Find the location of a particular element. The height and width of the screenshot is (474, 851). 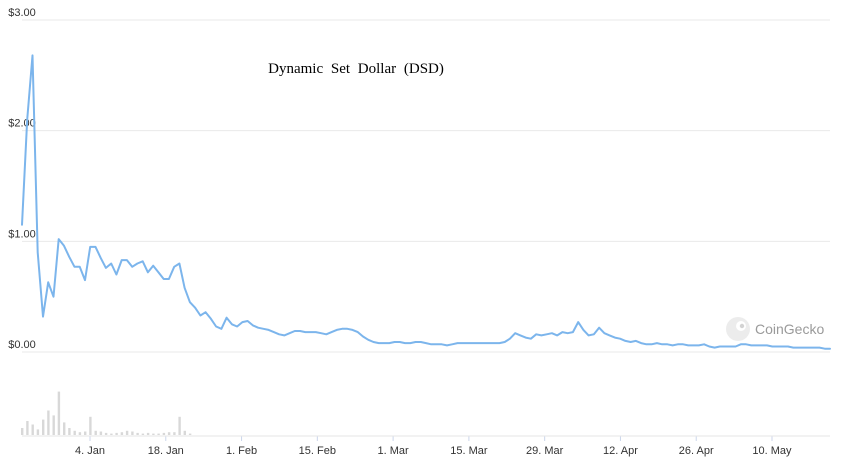

x-tick-label: 18. Jan is located at coordinates (166, 451).